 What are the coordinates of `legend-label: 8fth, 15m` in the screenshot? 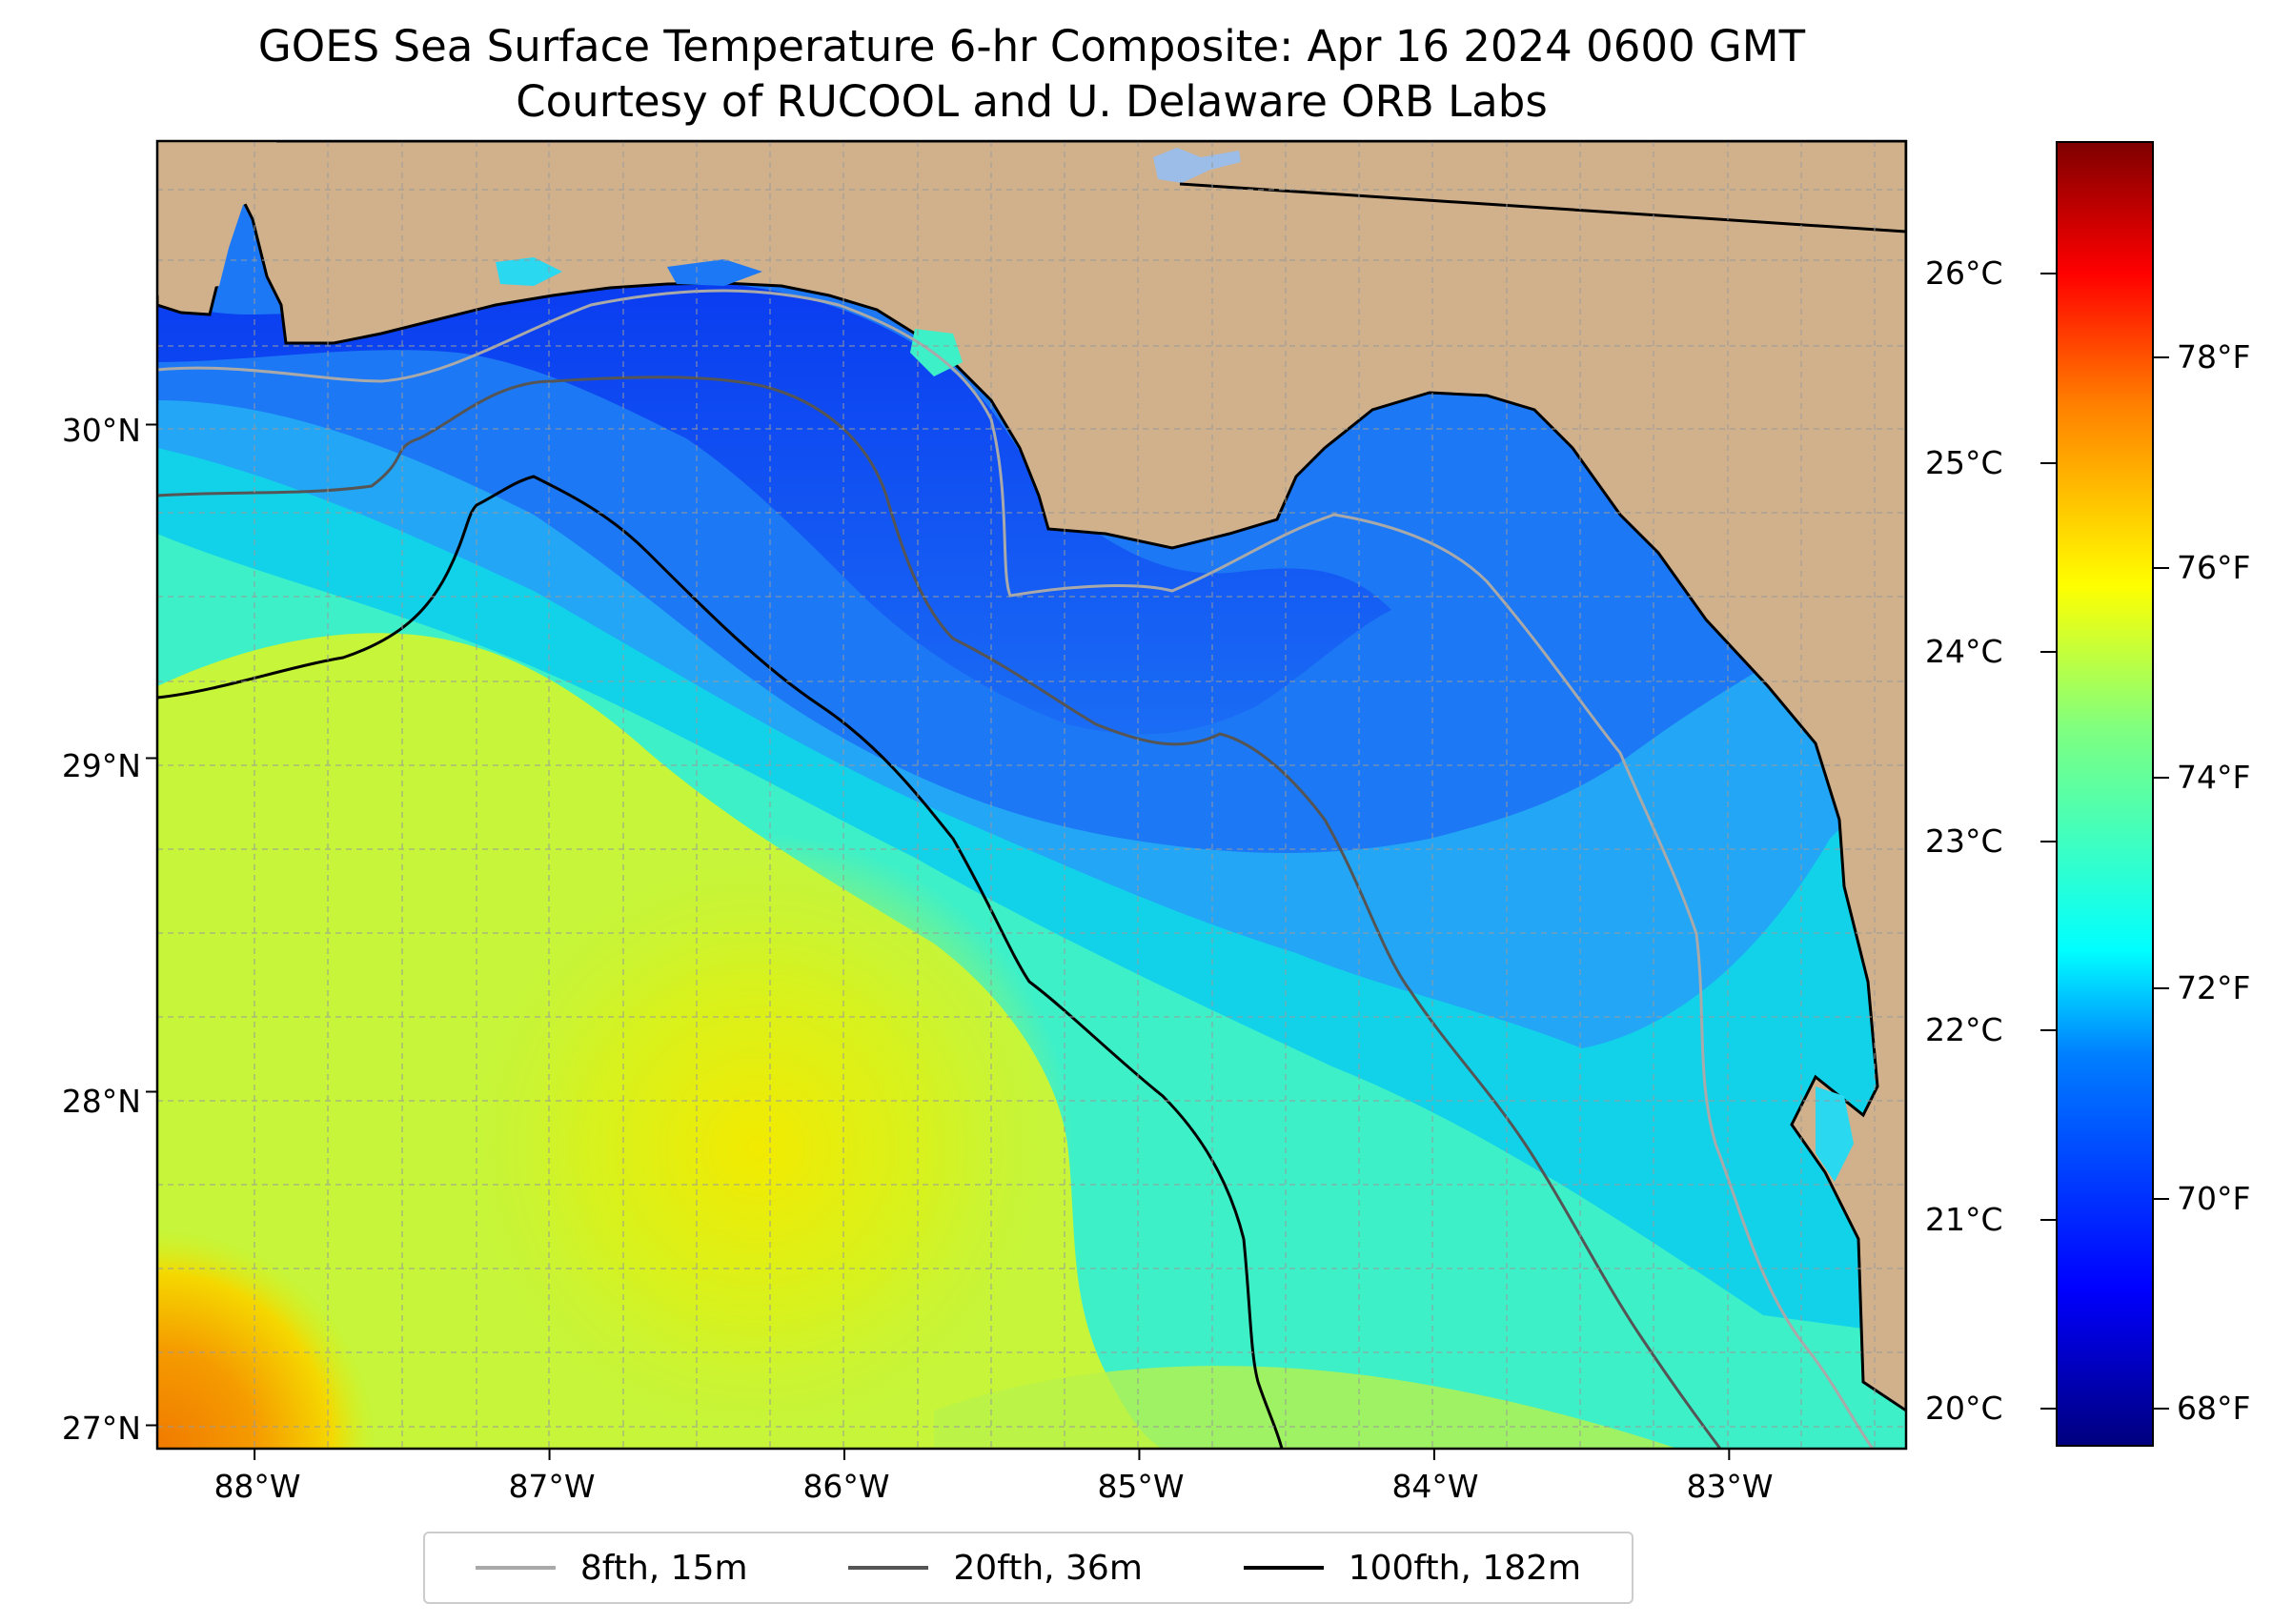 It's located at (664, 1568).